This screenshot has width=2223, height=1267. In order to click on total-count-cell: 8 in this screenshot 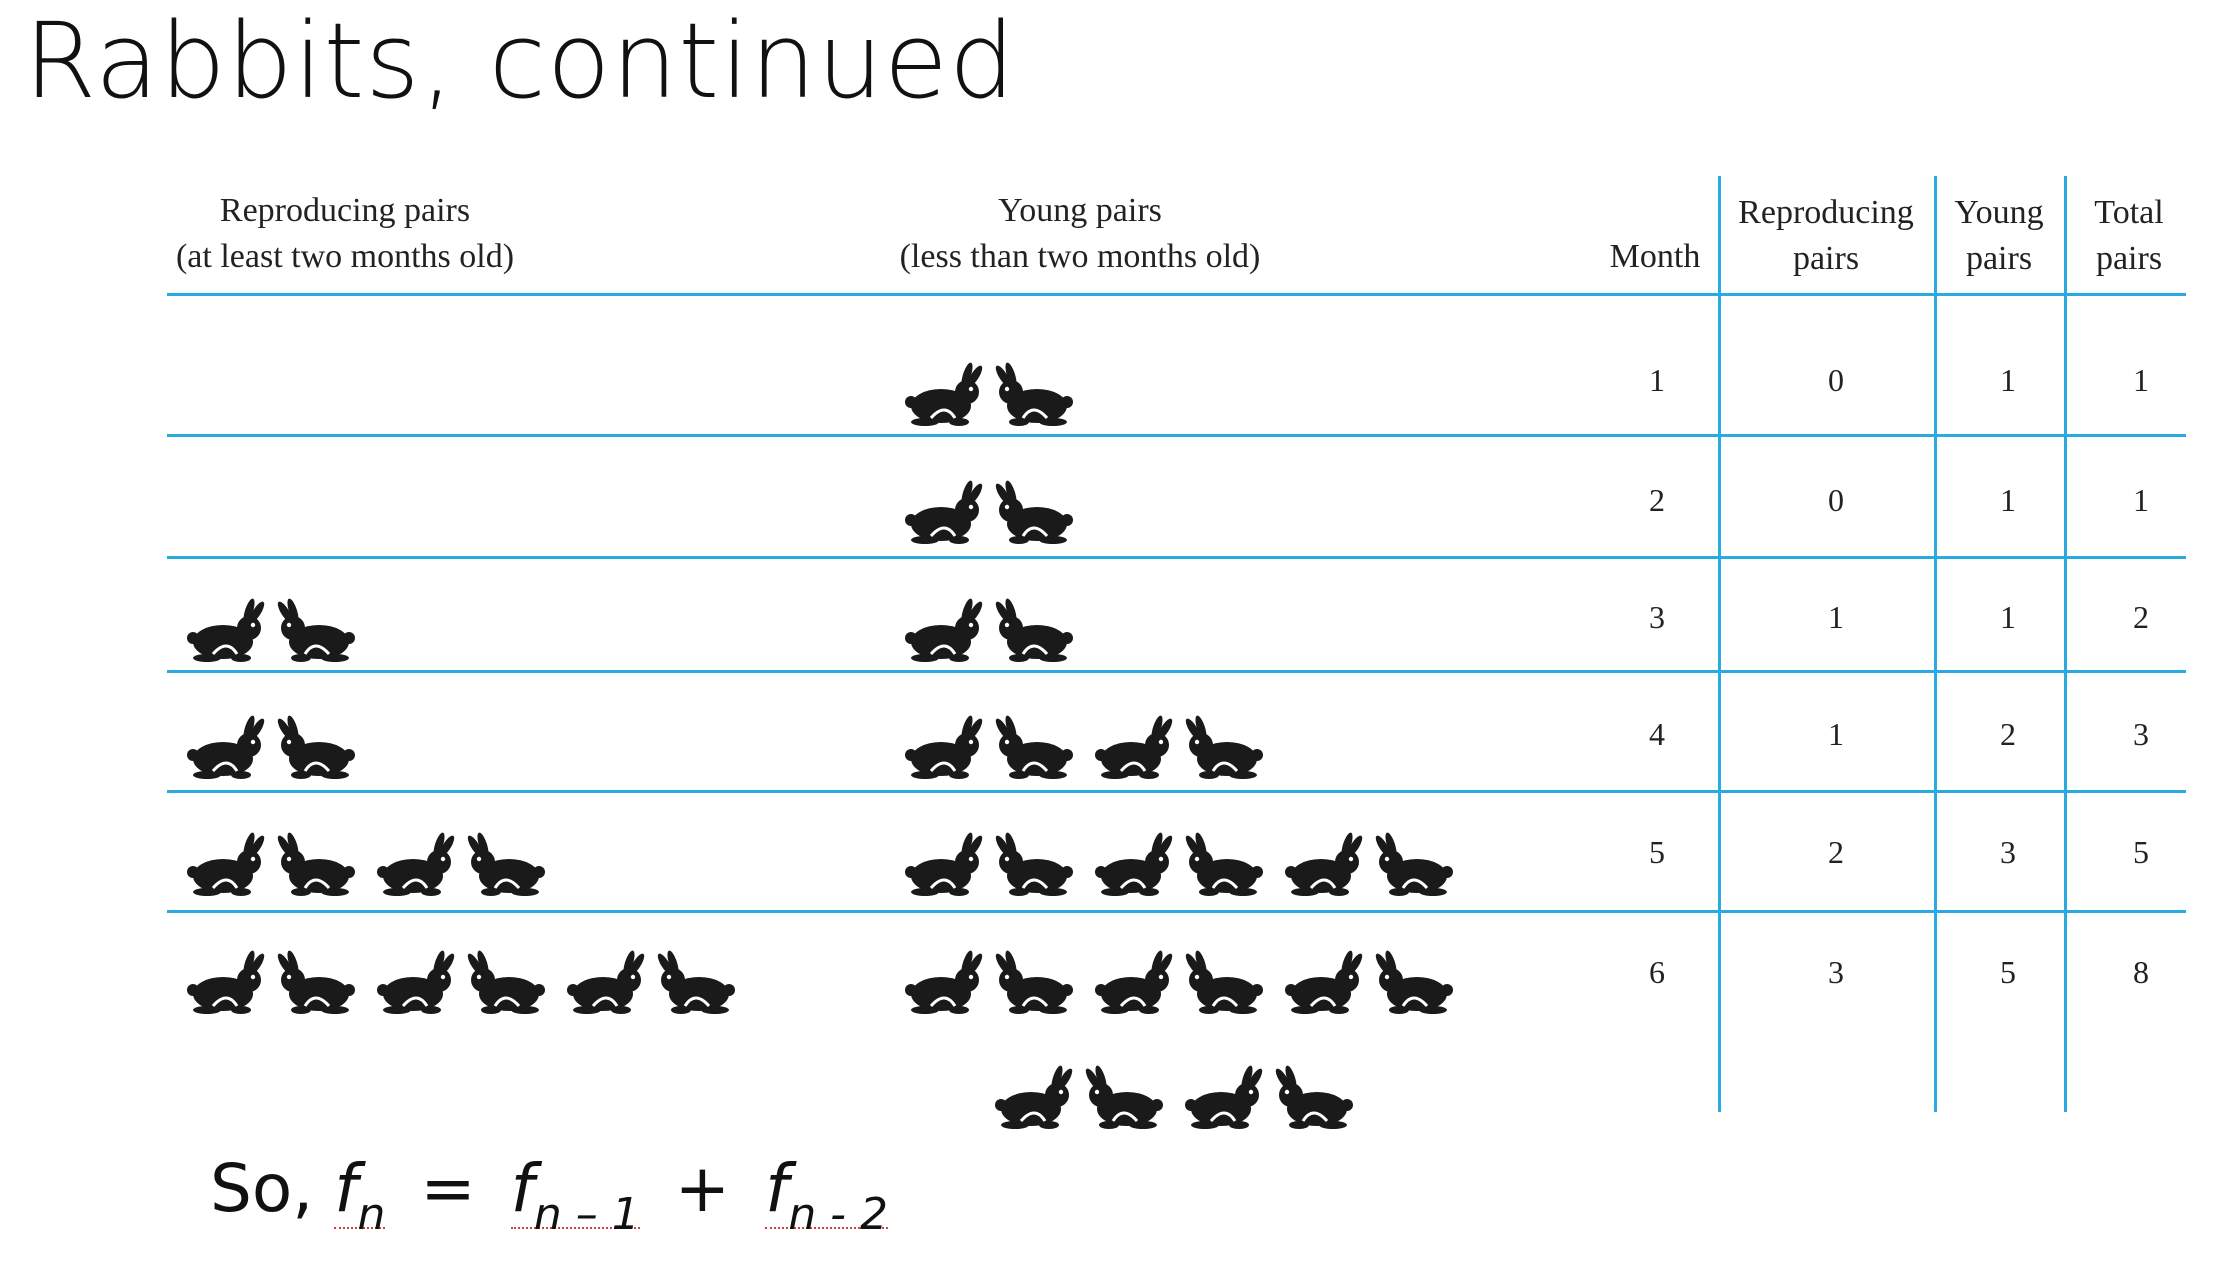, I will do `click(2141, 972)`.